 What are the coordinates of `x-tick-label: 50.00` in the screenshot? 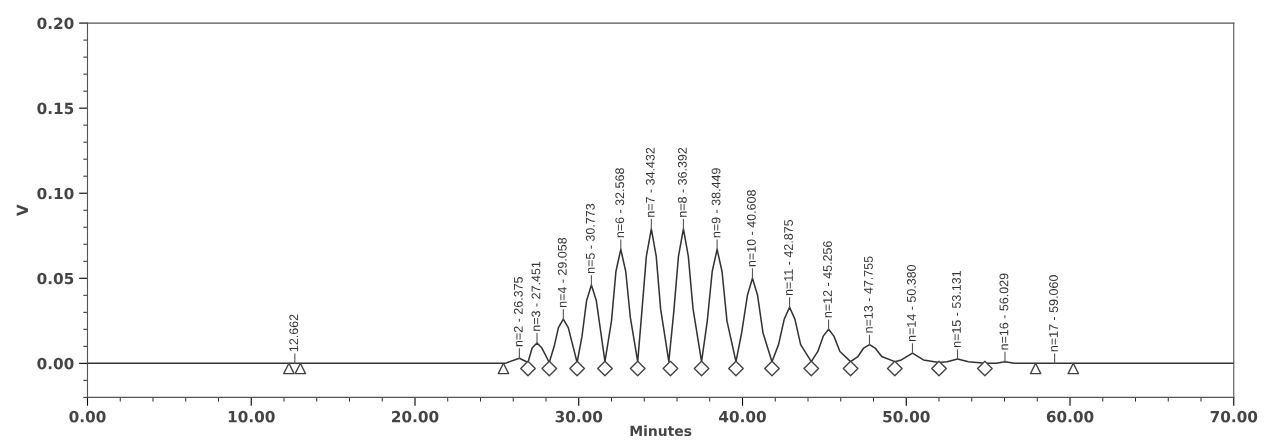 It's located at (906, 416).